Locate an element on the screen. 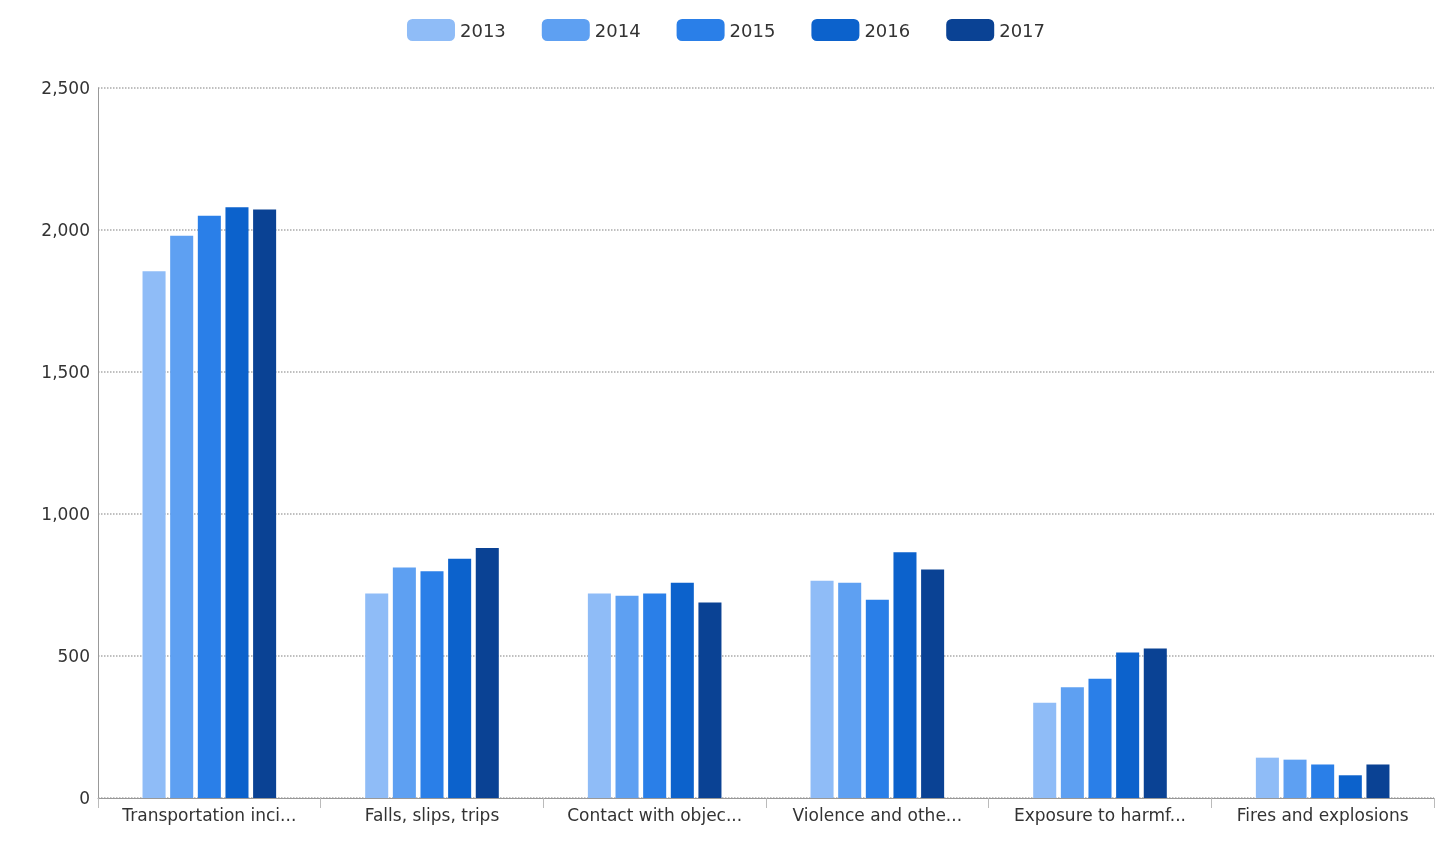 This screenshot has height=856, width=1452. y-tick-label: 0 is located at coordinates (84, 798).